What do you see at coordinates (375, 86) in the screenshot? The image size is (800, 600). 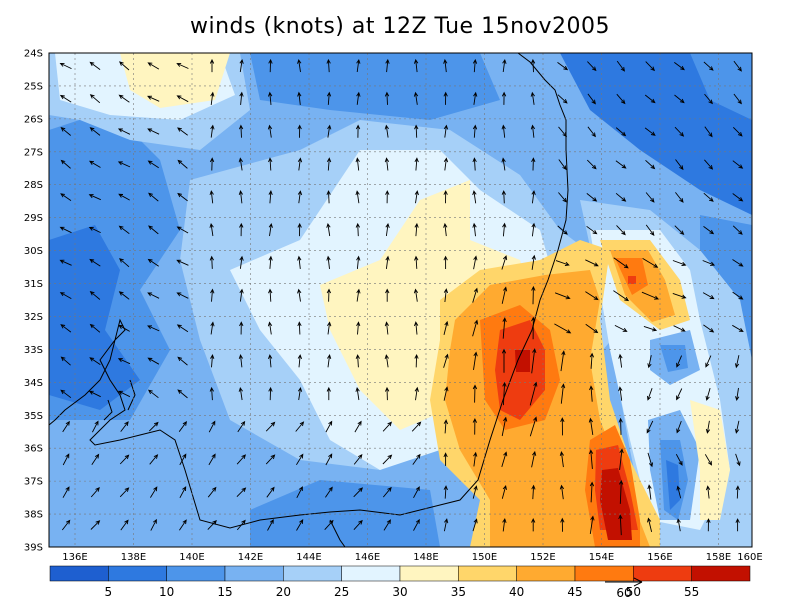 I see `fill-region-15-north` at bounding box center [375, 86].